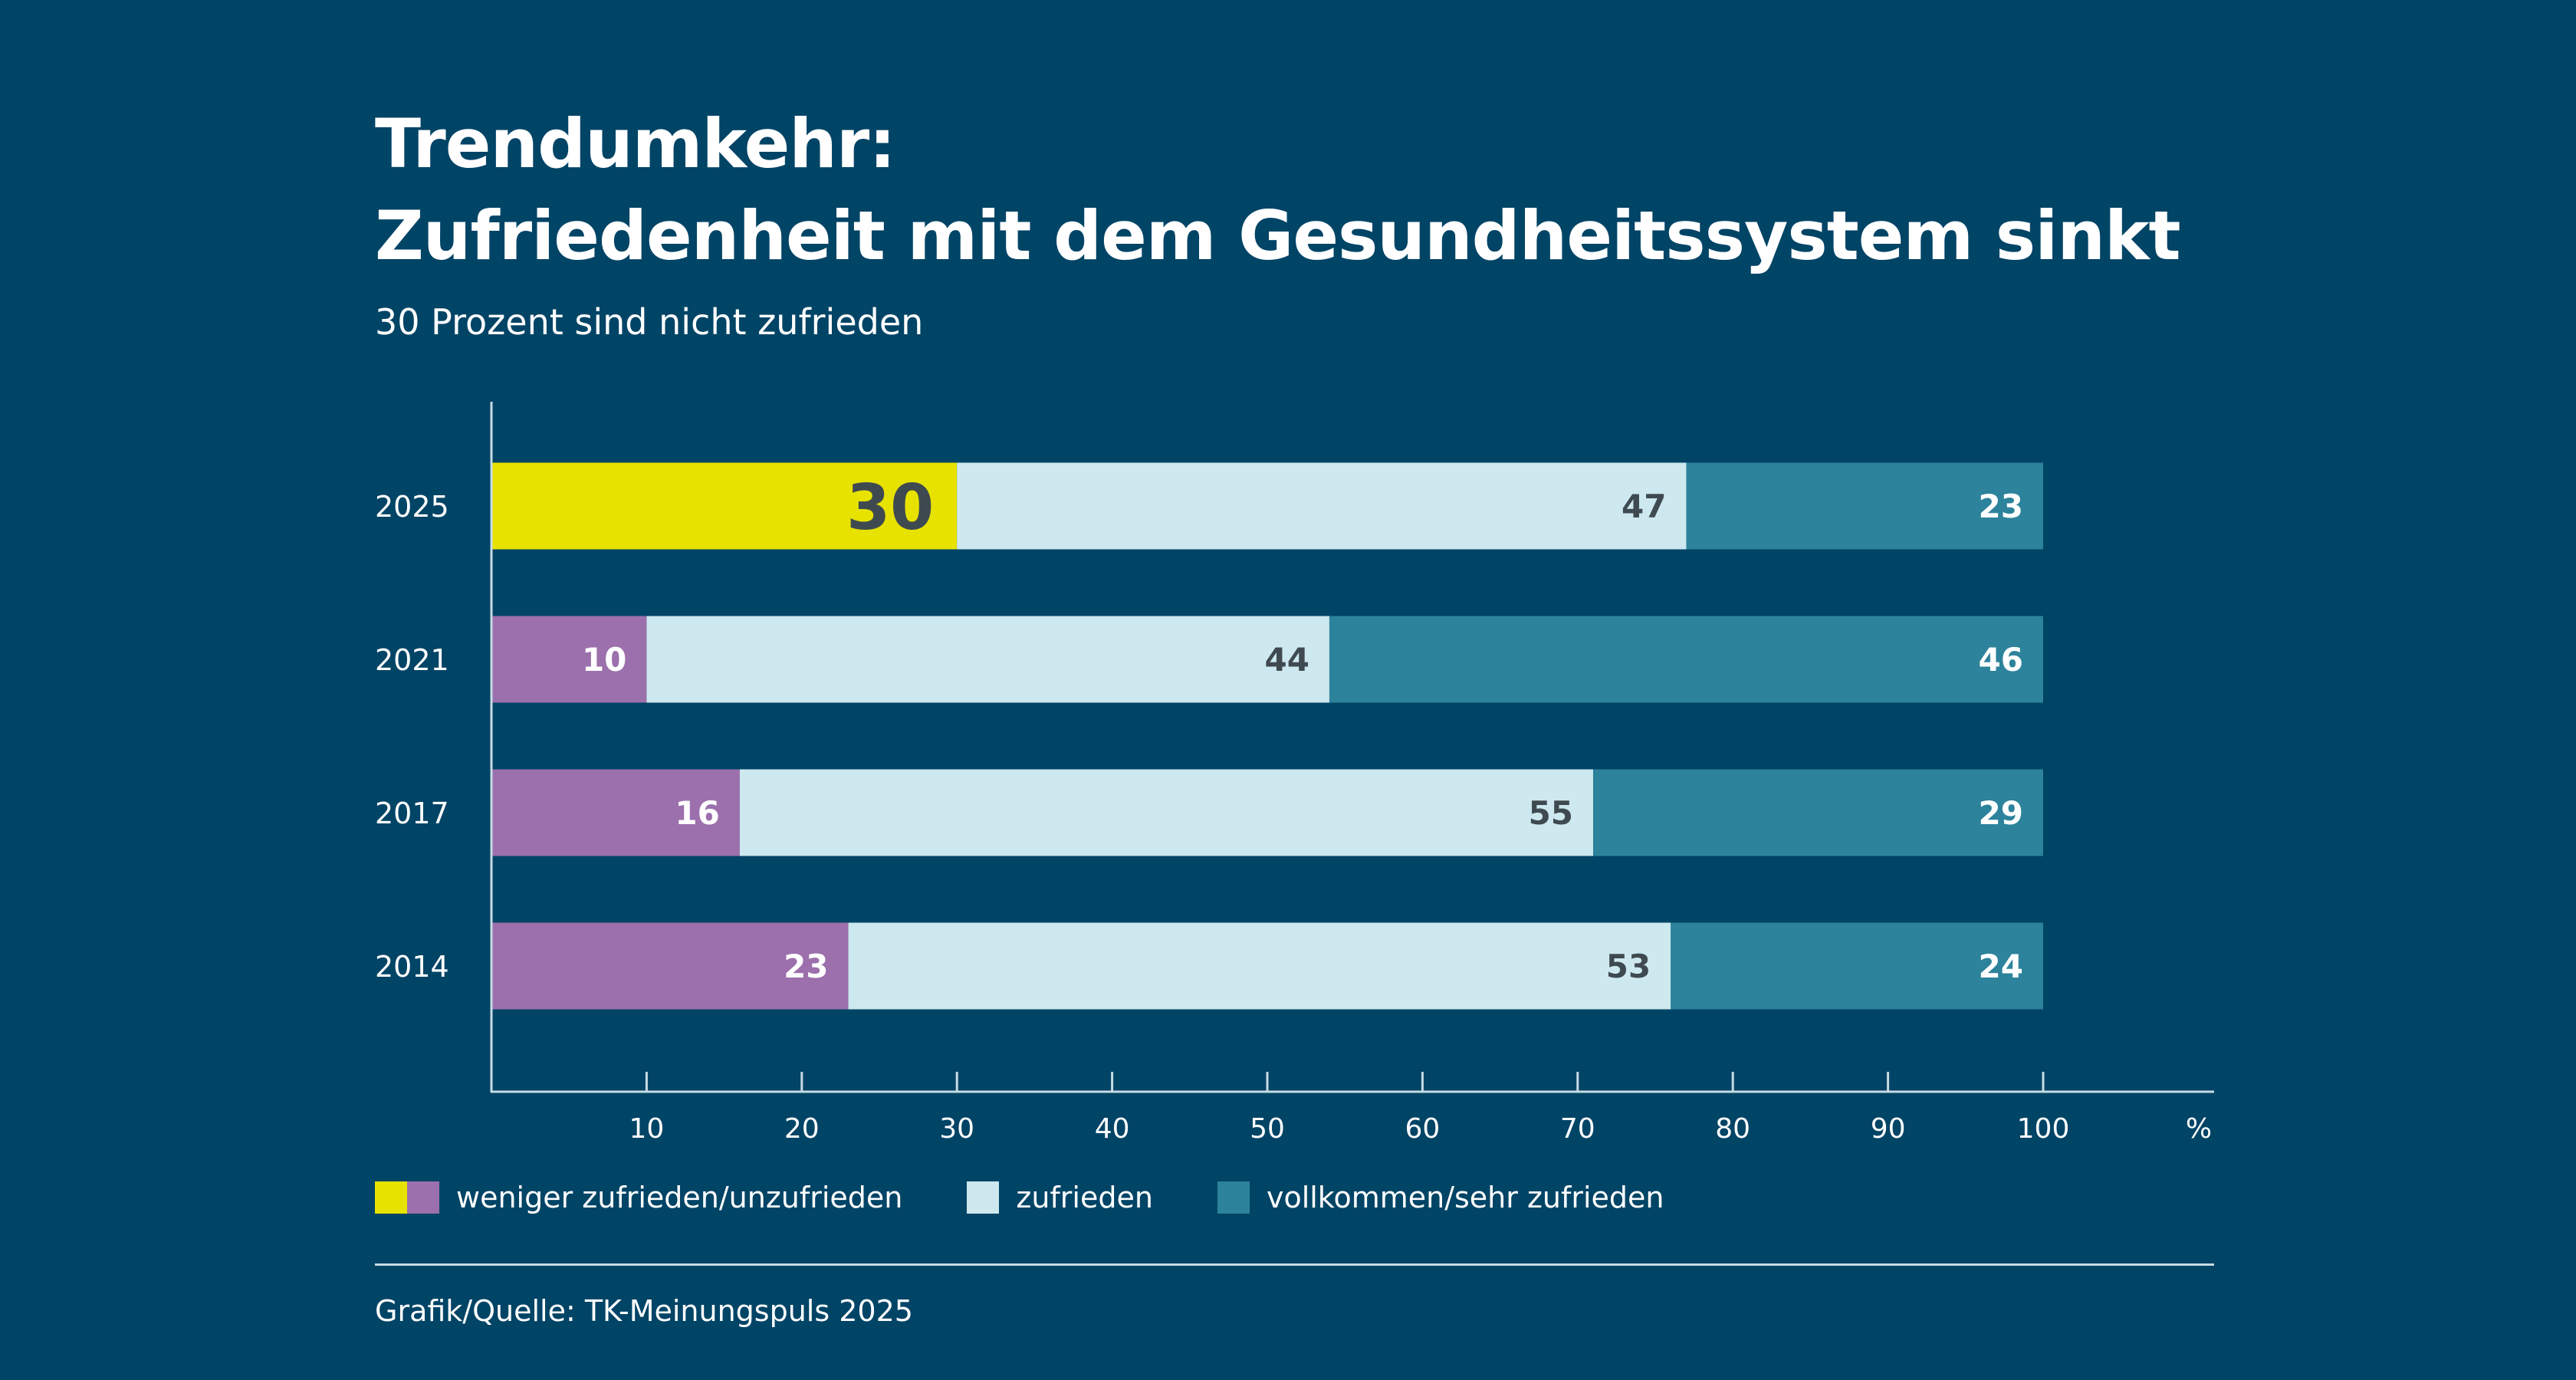  I want to click on x-tick-label-10: 10, so click(646, 1129).